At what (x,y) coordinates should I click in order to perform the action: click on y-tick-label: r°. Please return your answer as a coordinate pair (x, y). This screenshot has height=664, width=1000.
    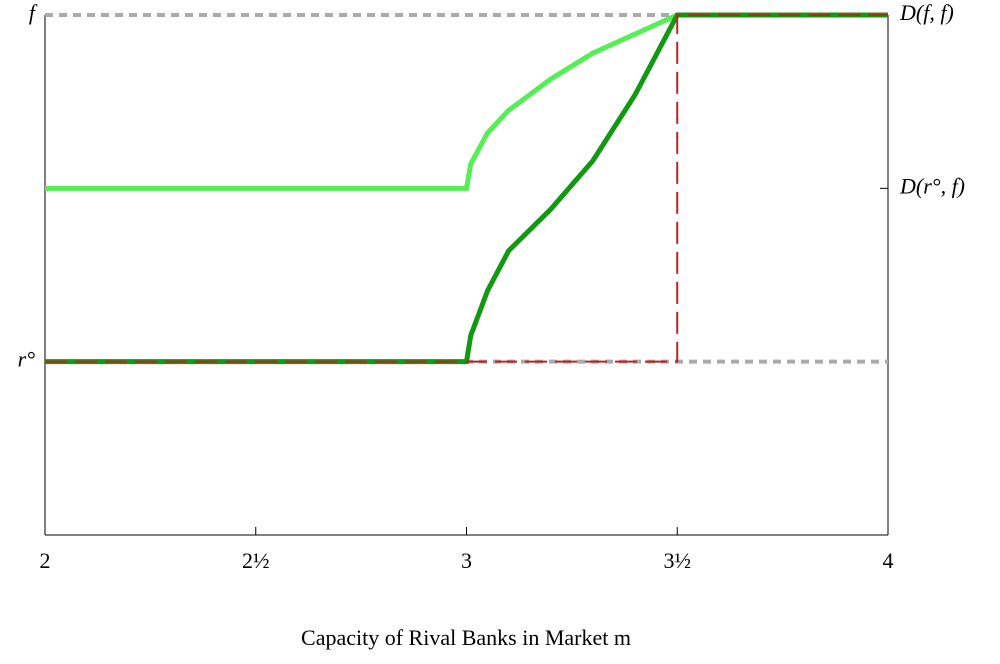
    Looking at the image, I should click on (27, 359).